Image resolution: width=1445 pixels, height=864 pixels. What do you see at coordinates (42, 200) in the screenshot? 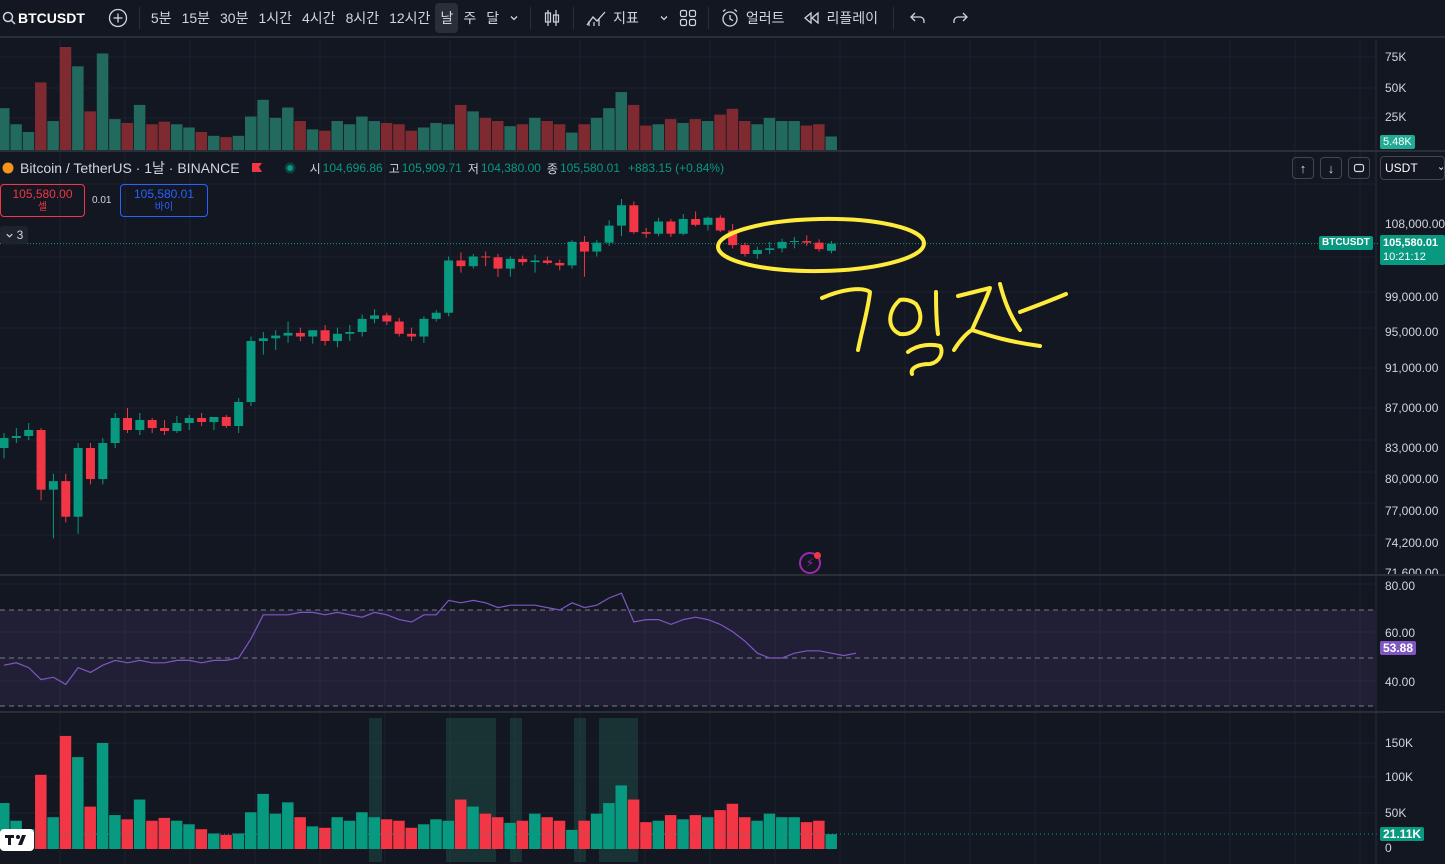
I see `sell-button: 105,580.00 셀` at bounding box center [42, 200].